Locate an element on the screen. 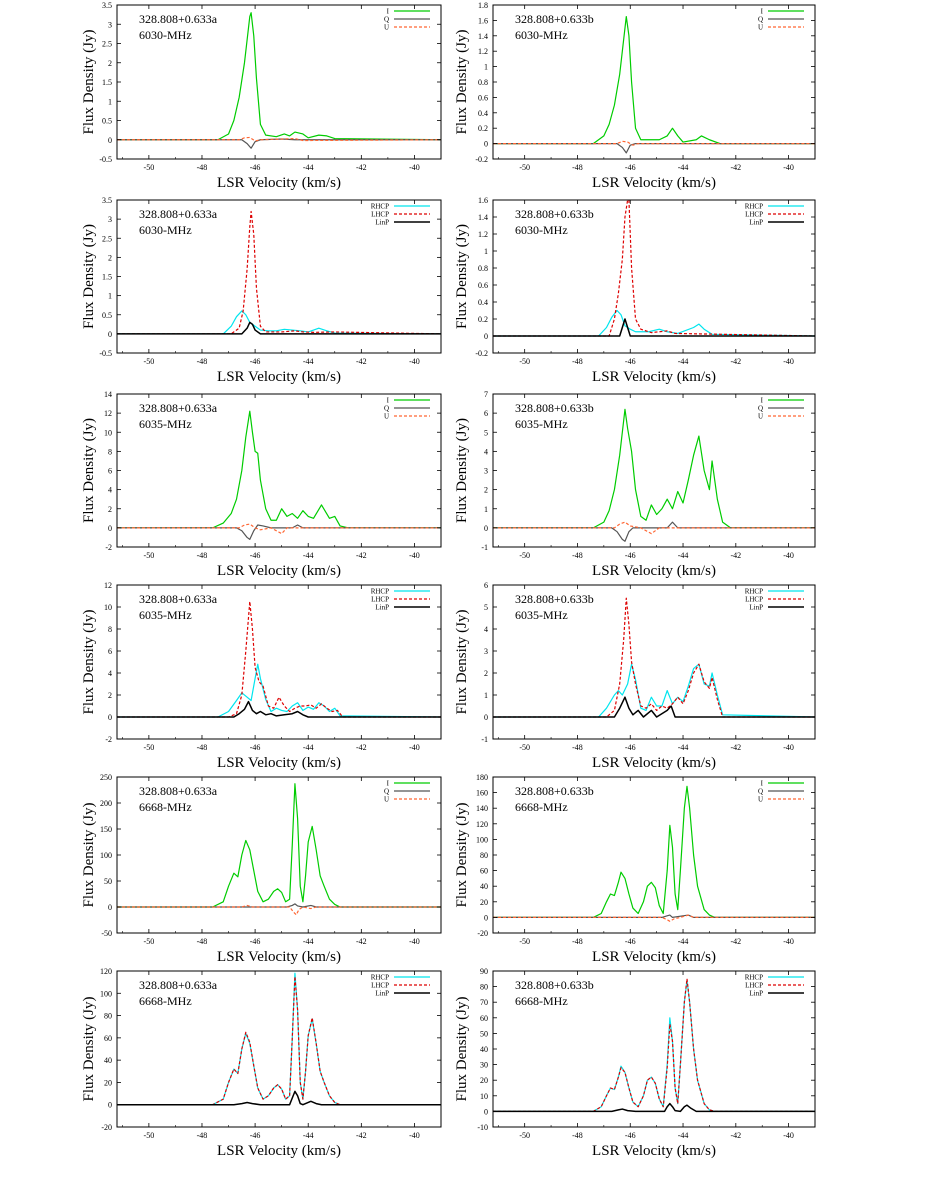 The height and width of the screenshot is (1199, 926). y-tick-label: 40 is located at coordinates (484, 1049).